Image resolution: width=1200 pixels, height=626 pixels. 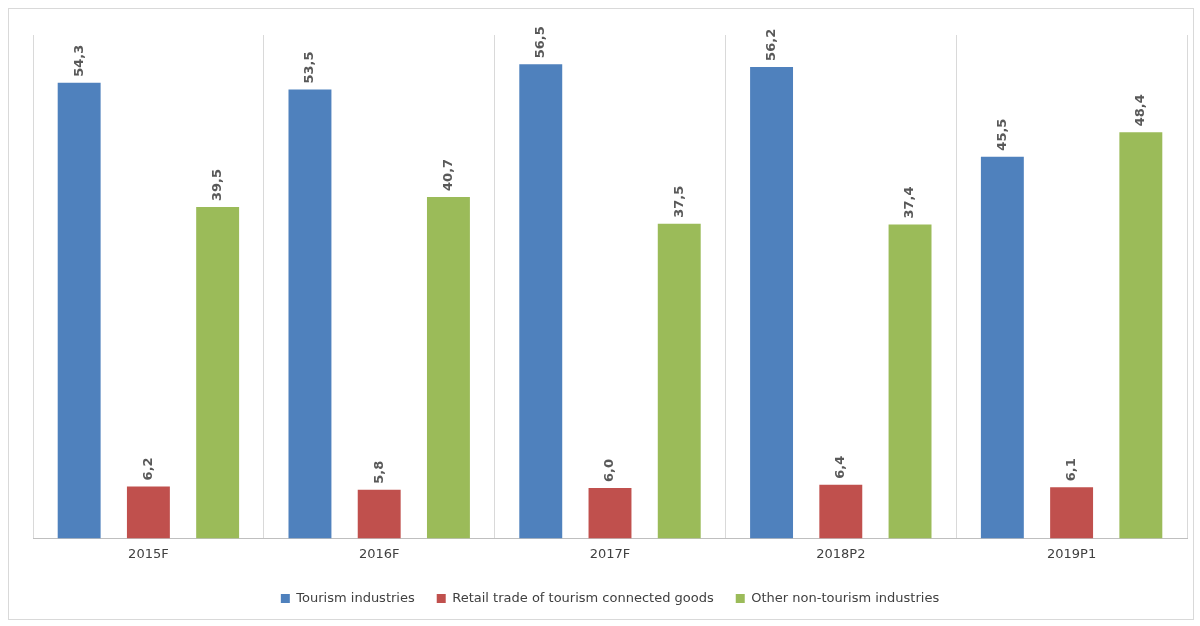 I want to click on x-tick-label: 2015F, so click(x=148, y=553).